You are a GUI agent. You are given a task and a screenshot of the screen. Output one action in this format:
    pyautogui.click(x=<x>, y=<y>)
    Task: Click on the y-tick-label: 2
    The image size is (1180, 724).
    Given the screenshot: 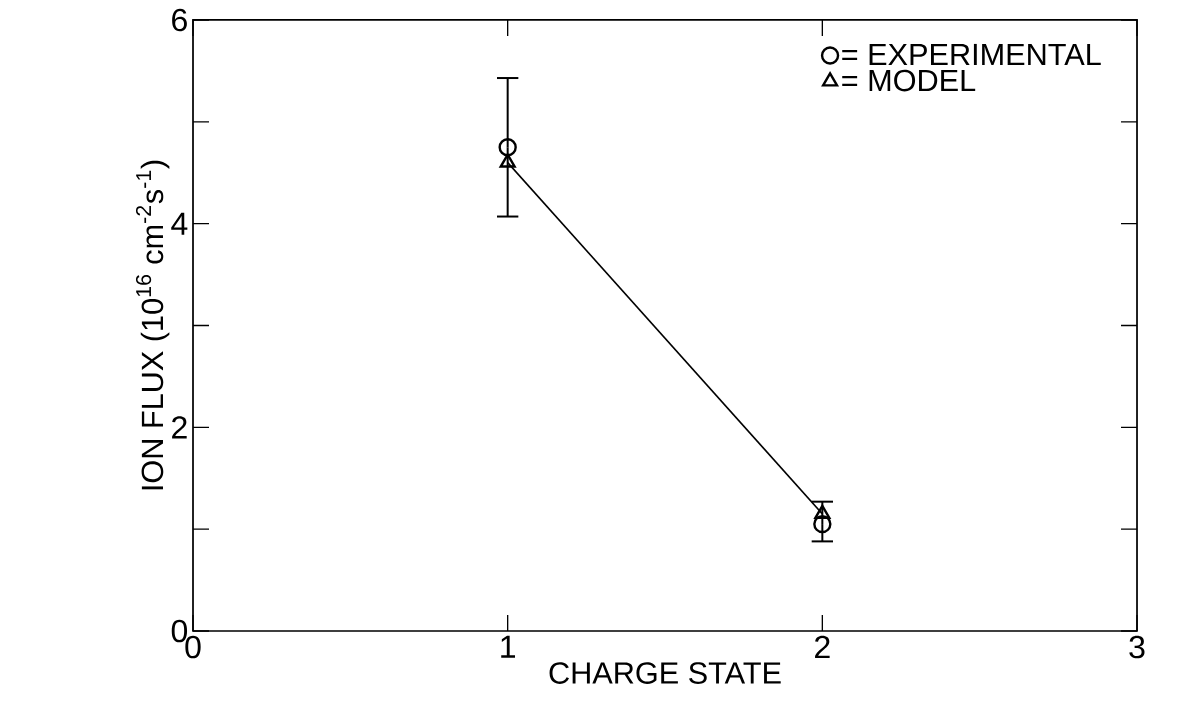 What is the action you would take?
    pyautogui.click(x=179, y=427)
    